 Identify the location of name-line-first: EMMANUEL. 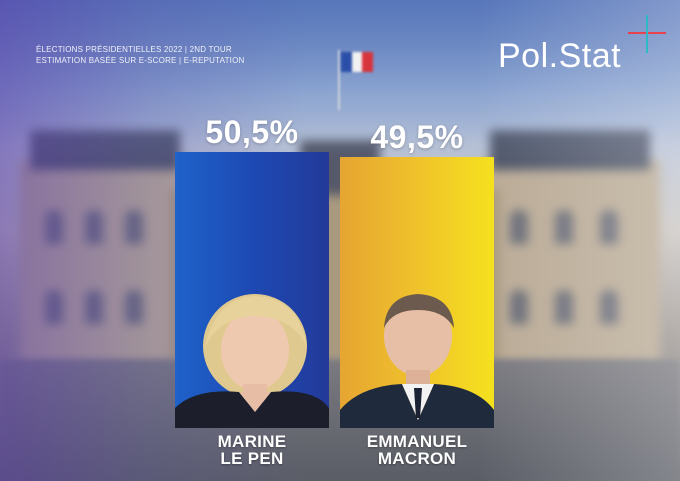
(417, 441).